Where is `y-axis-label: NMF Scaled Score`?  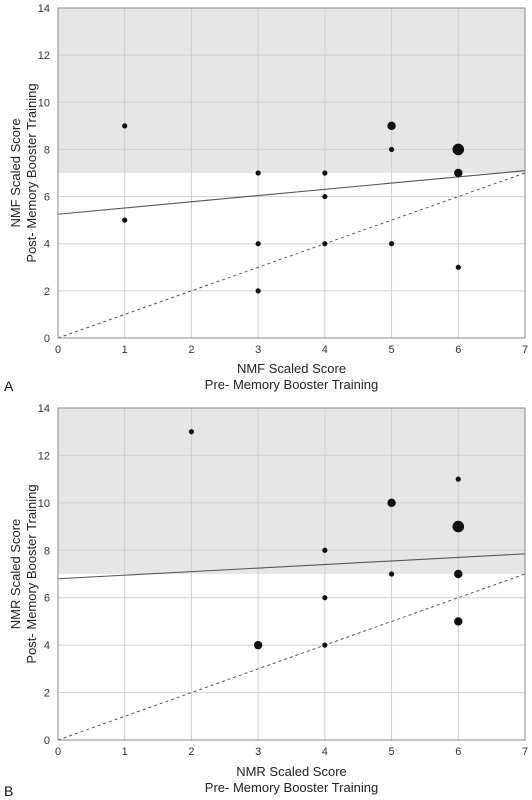 y-axis-label: NMF Scaled Score is located at coordinates (15, 172).